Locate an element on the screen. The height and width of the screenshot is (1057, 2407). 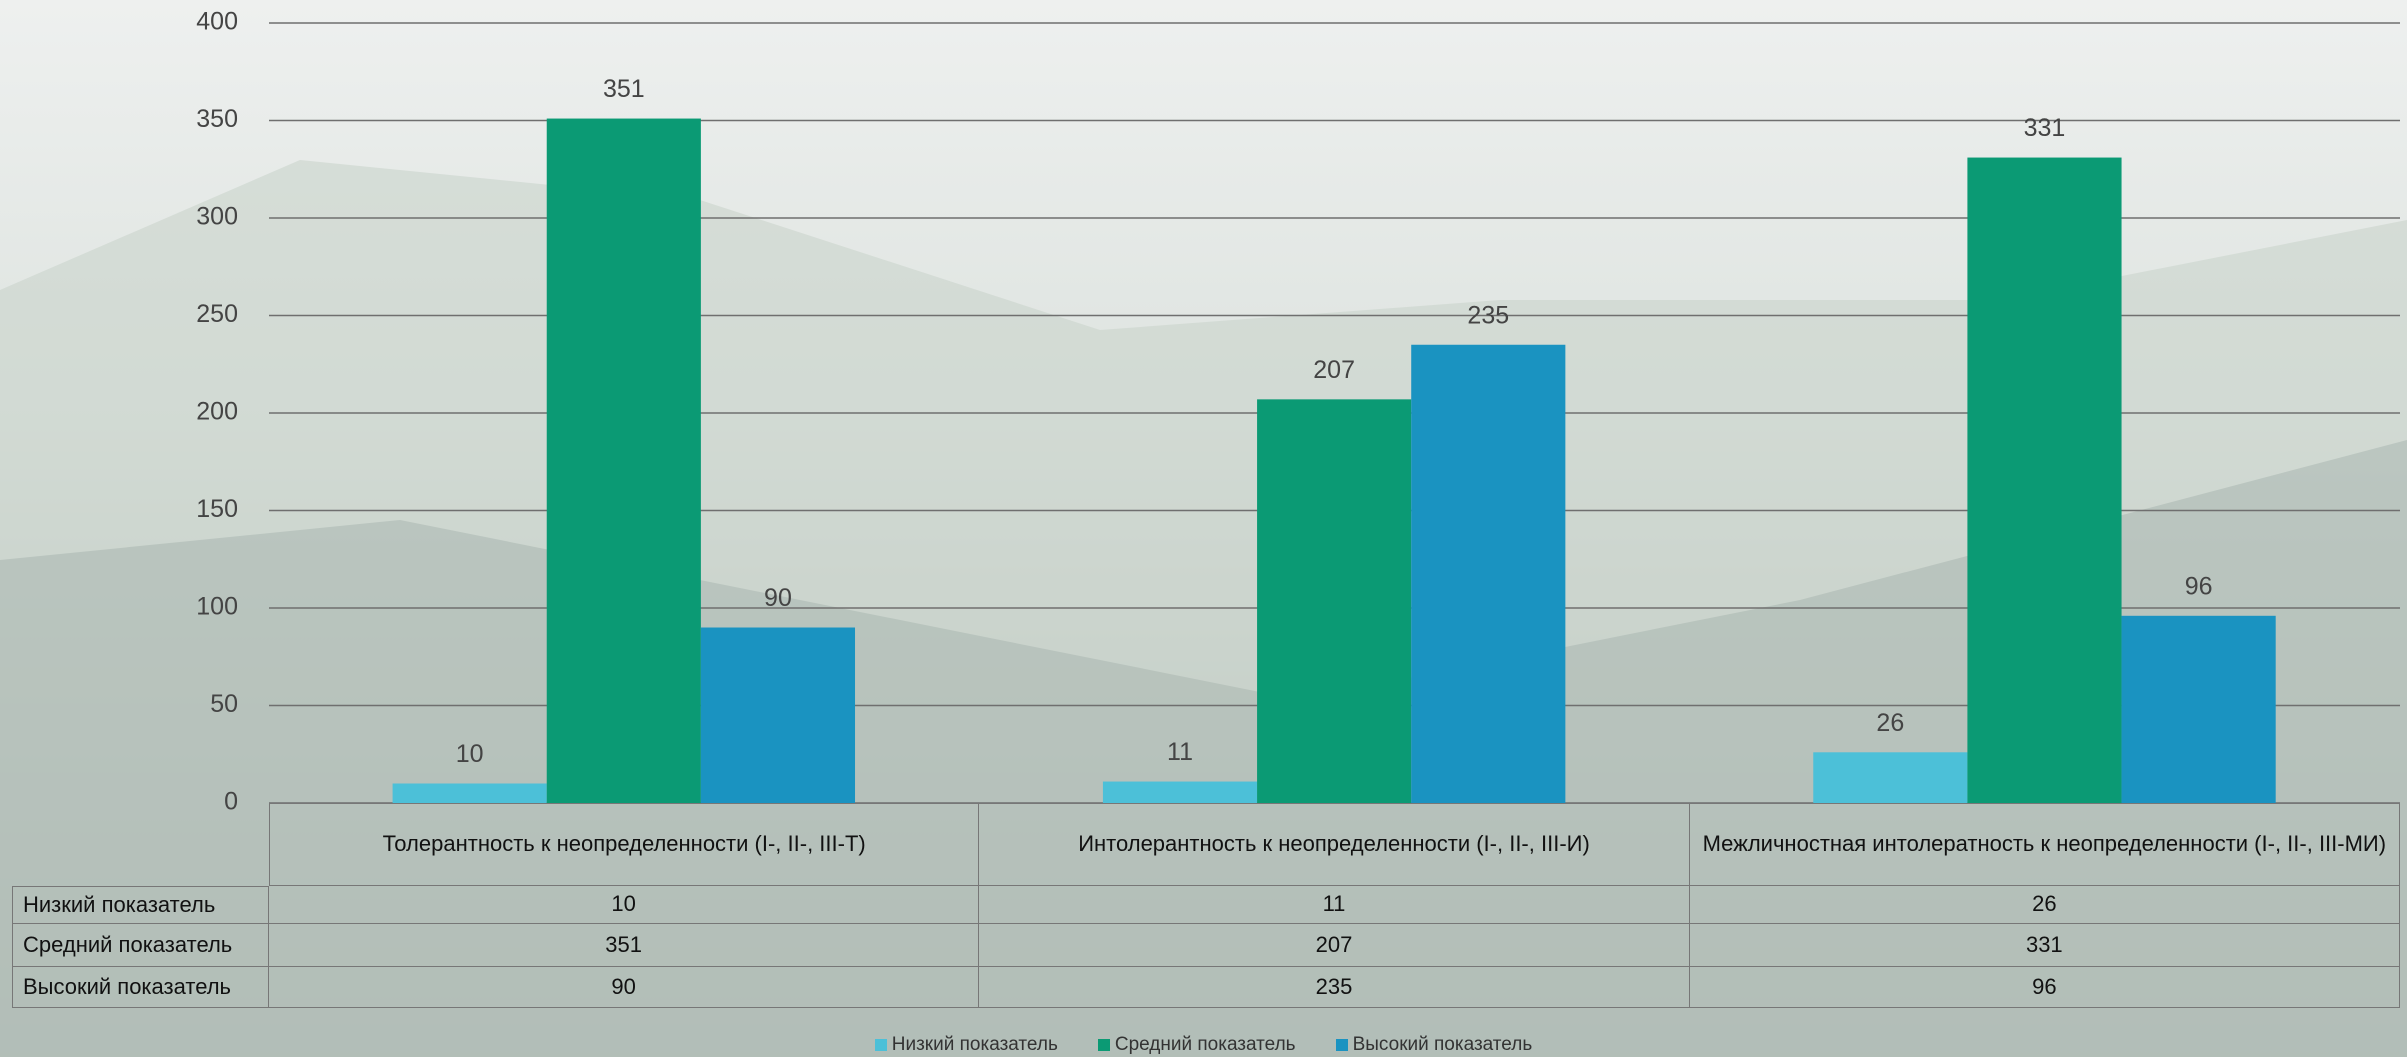
data-label: 331 is located at coordinates (2045, 128).